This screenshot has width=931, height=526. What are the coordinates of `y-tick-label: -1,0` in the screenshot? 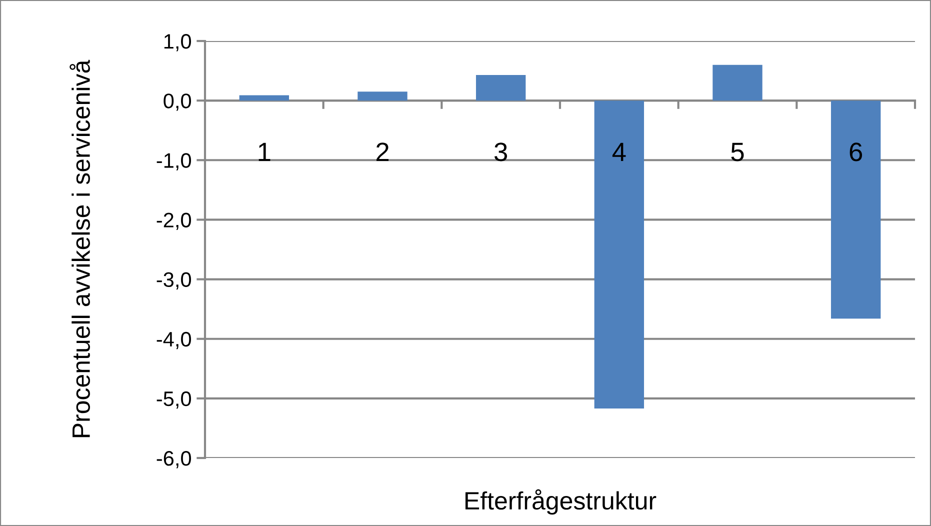 It's located at (173, 161).